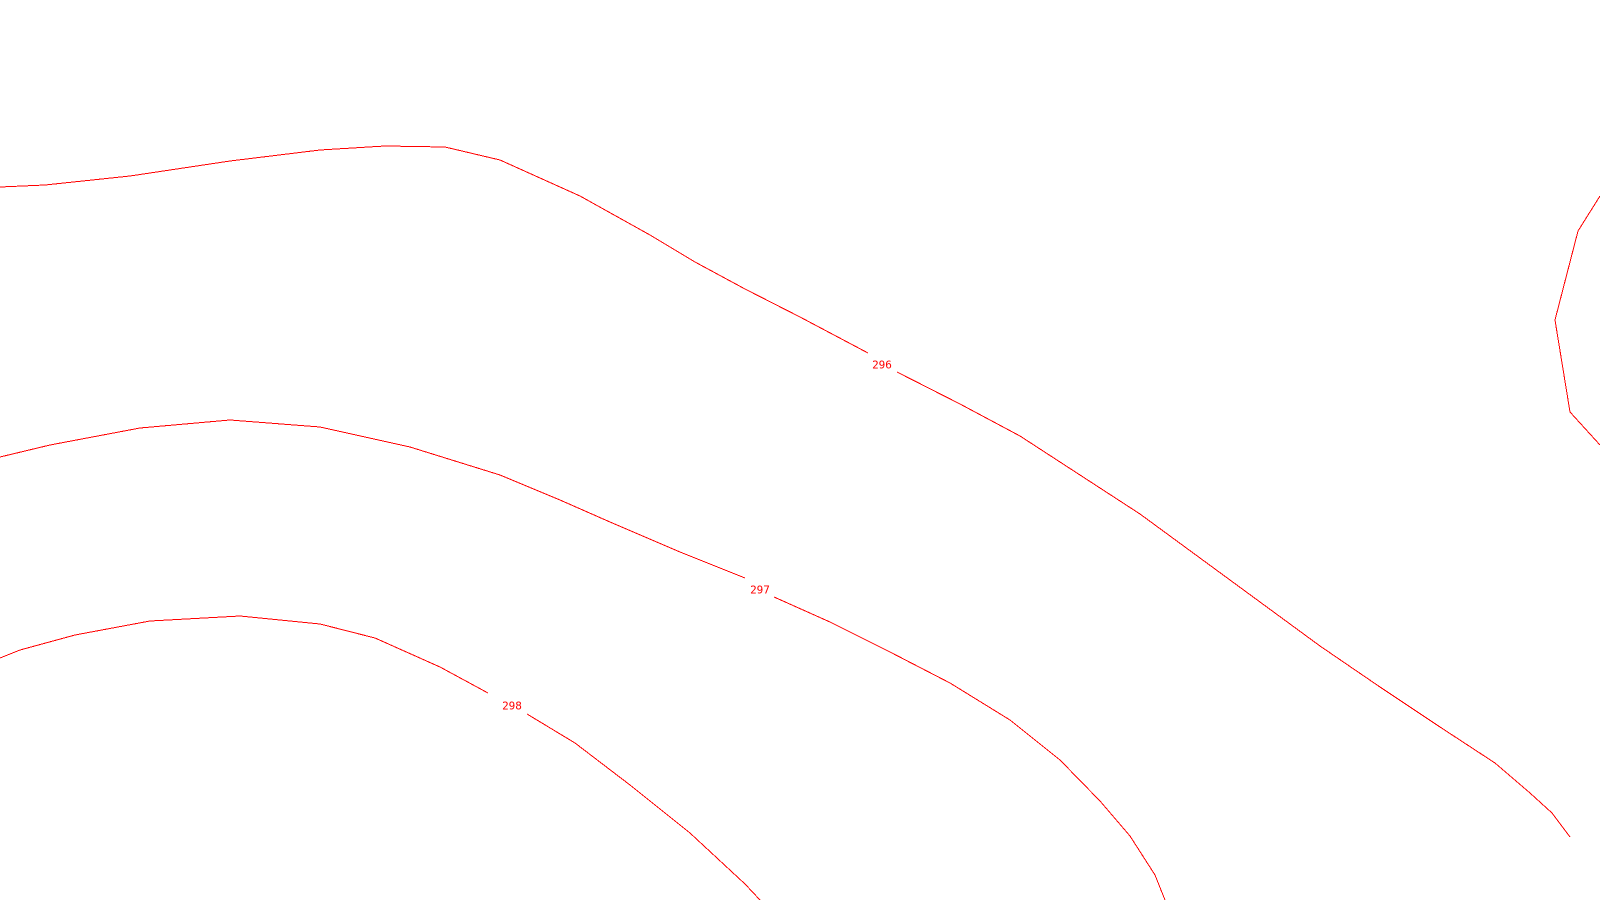  I want to click on contour-297-label: 297, so click(760, 590).